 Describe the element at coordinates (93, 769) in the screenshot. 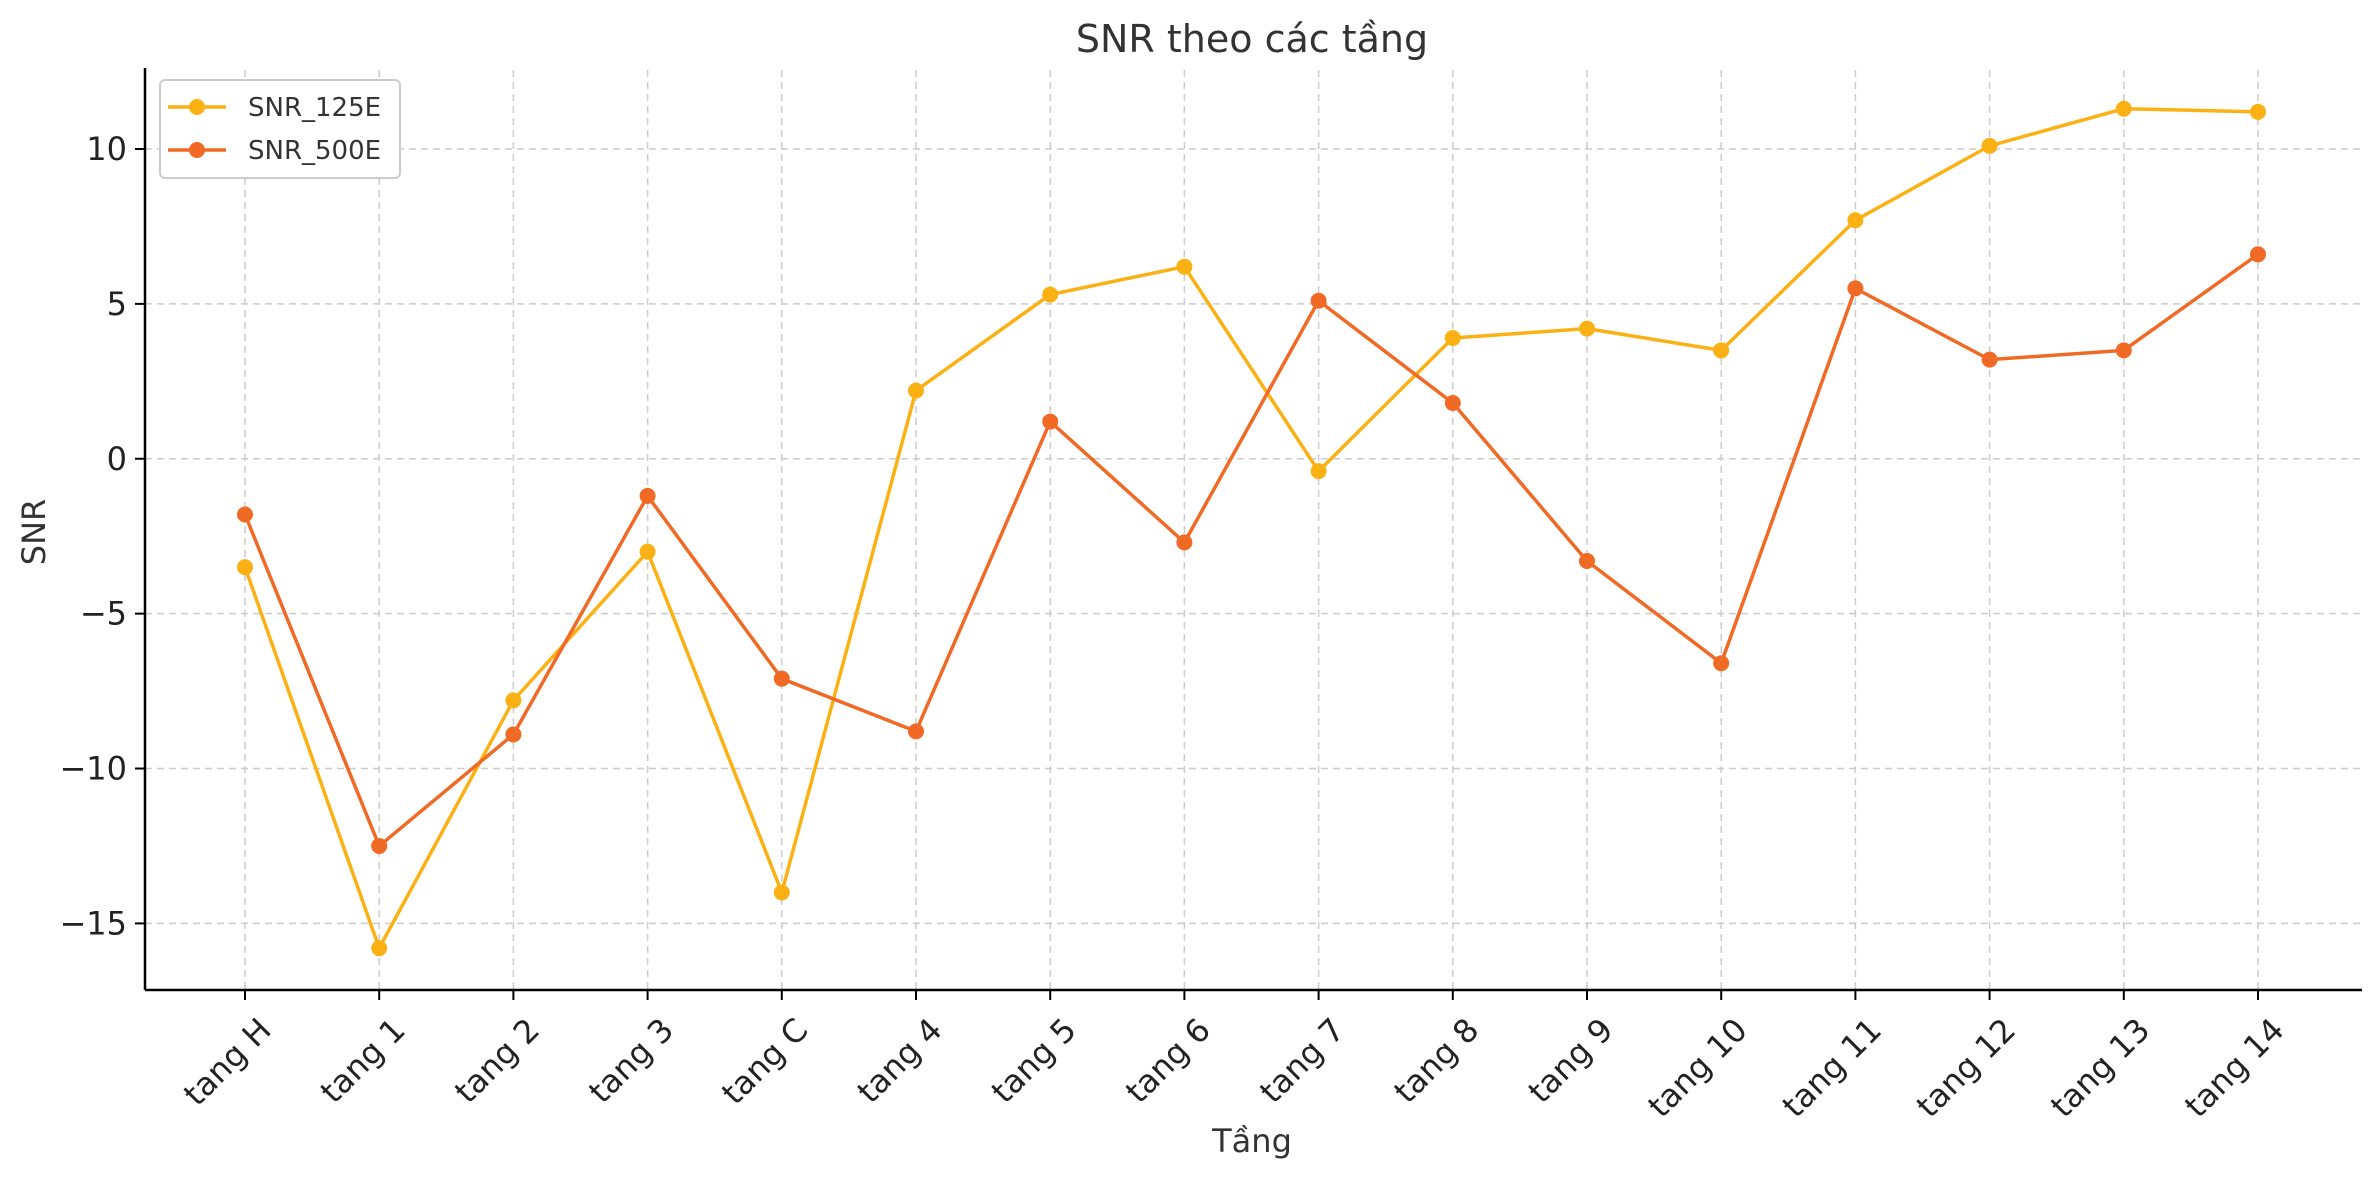

I see `y-tick-label: −10` at that location.